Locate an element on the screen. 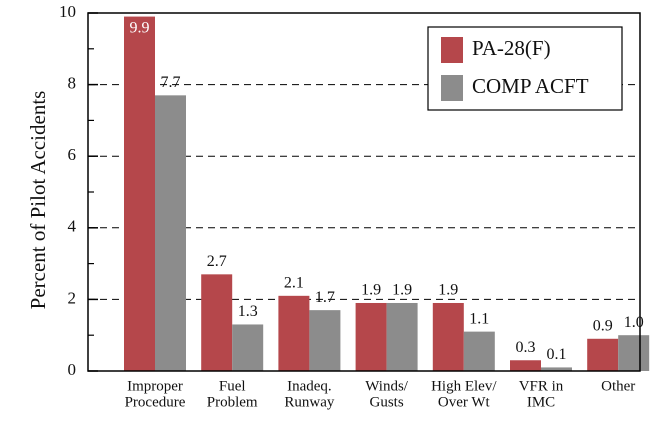 The width and height of the screenshot is (653, 423). y-tick-label: 4 is located at coordinates (72, 226).